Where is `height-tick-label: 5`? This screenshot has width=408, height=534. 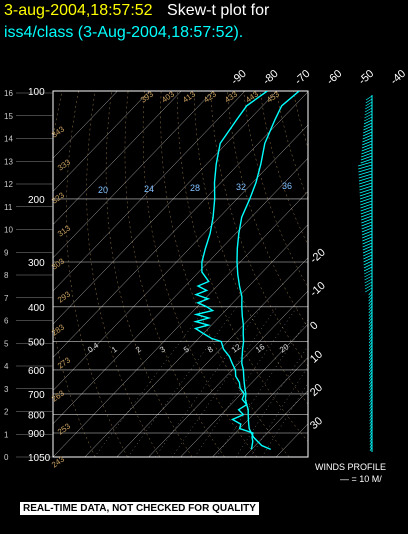 height-tick-label: 5 is located at coordinates (6, 343).